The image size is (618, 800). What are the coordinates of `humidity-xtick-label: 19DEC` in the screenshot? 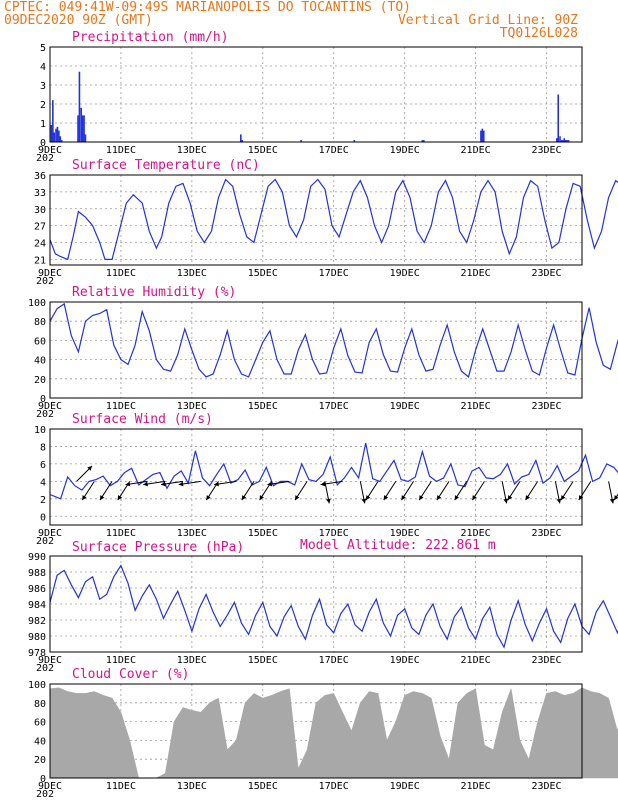 It's located at (405, 406).